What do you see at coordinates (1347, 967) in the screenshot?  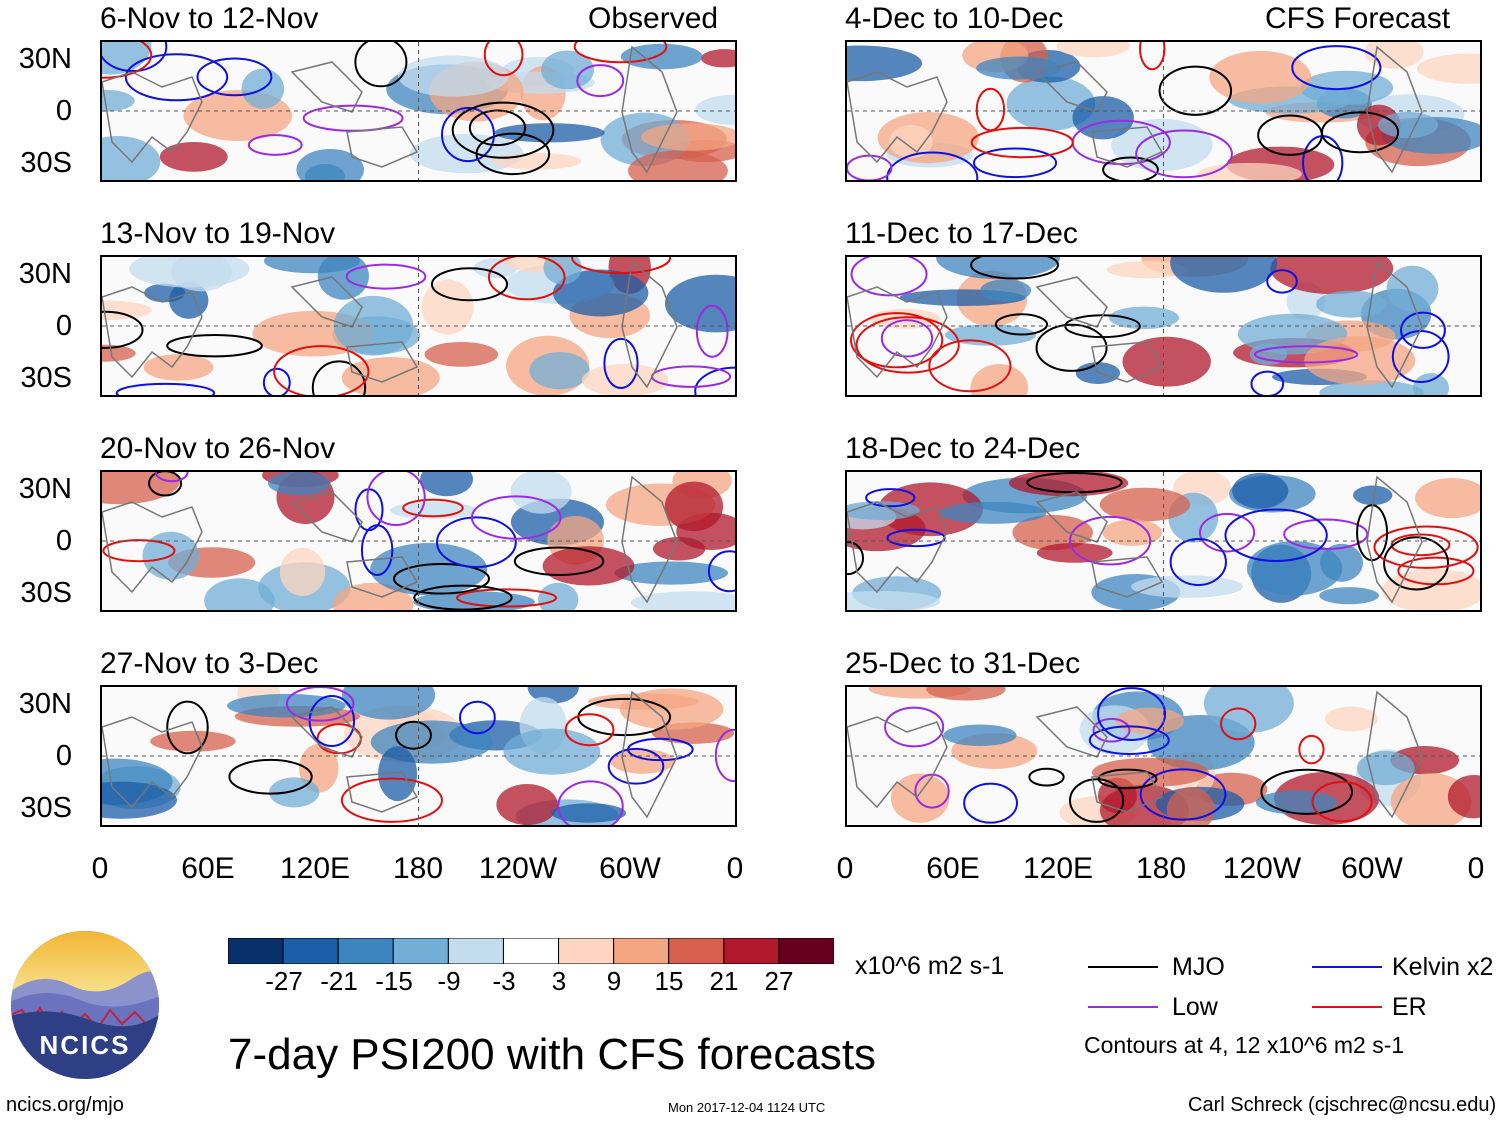 I see `legend-kelvin-line` at bounding box center [1347, 967].